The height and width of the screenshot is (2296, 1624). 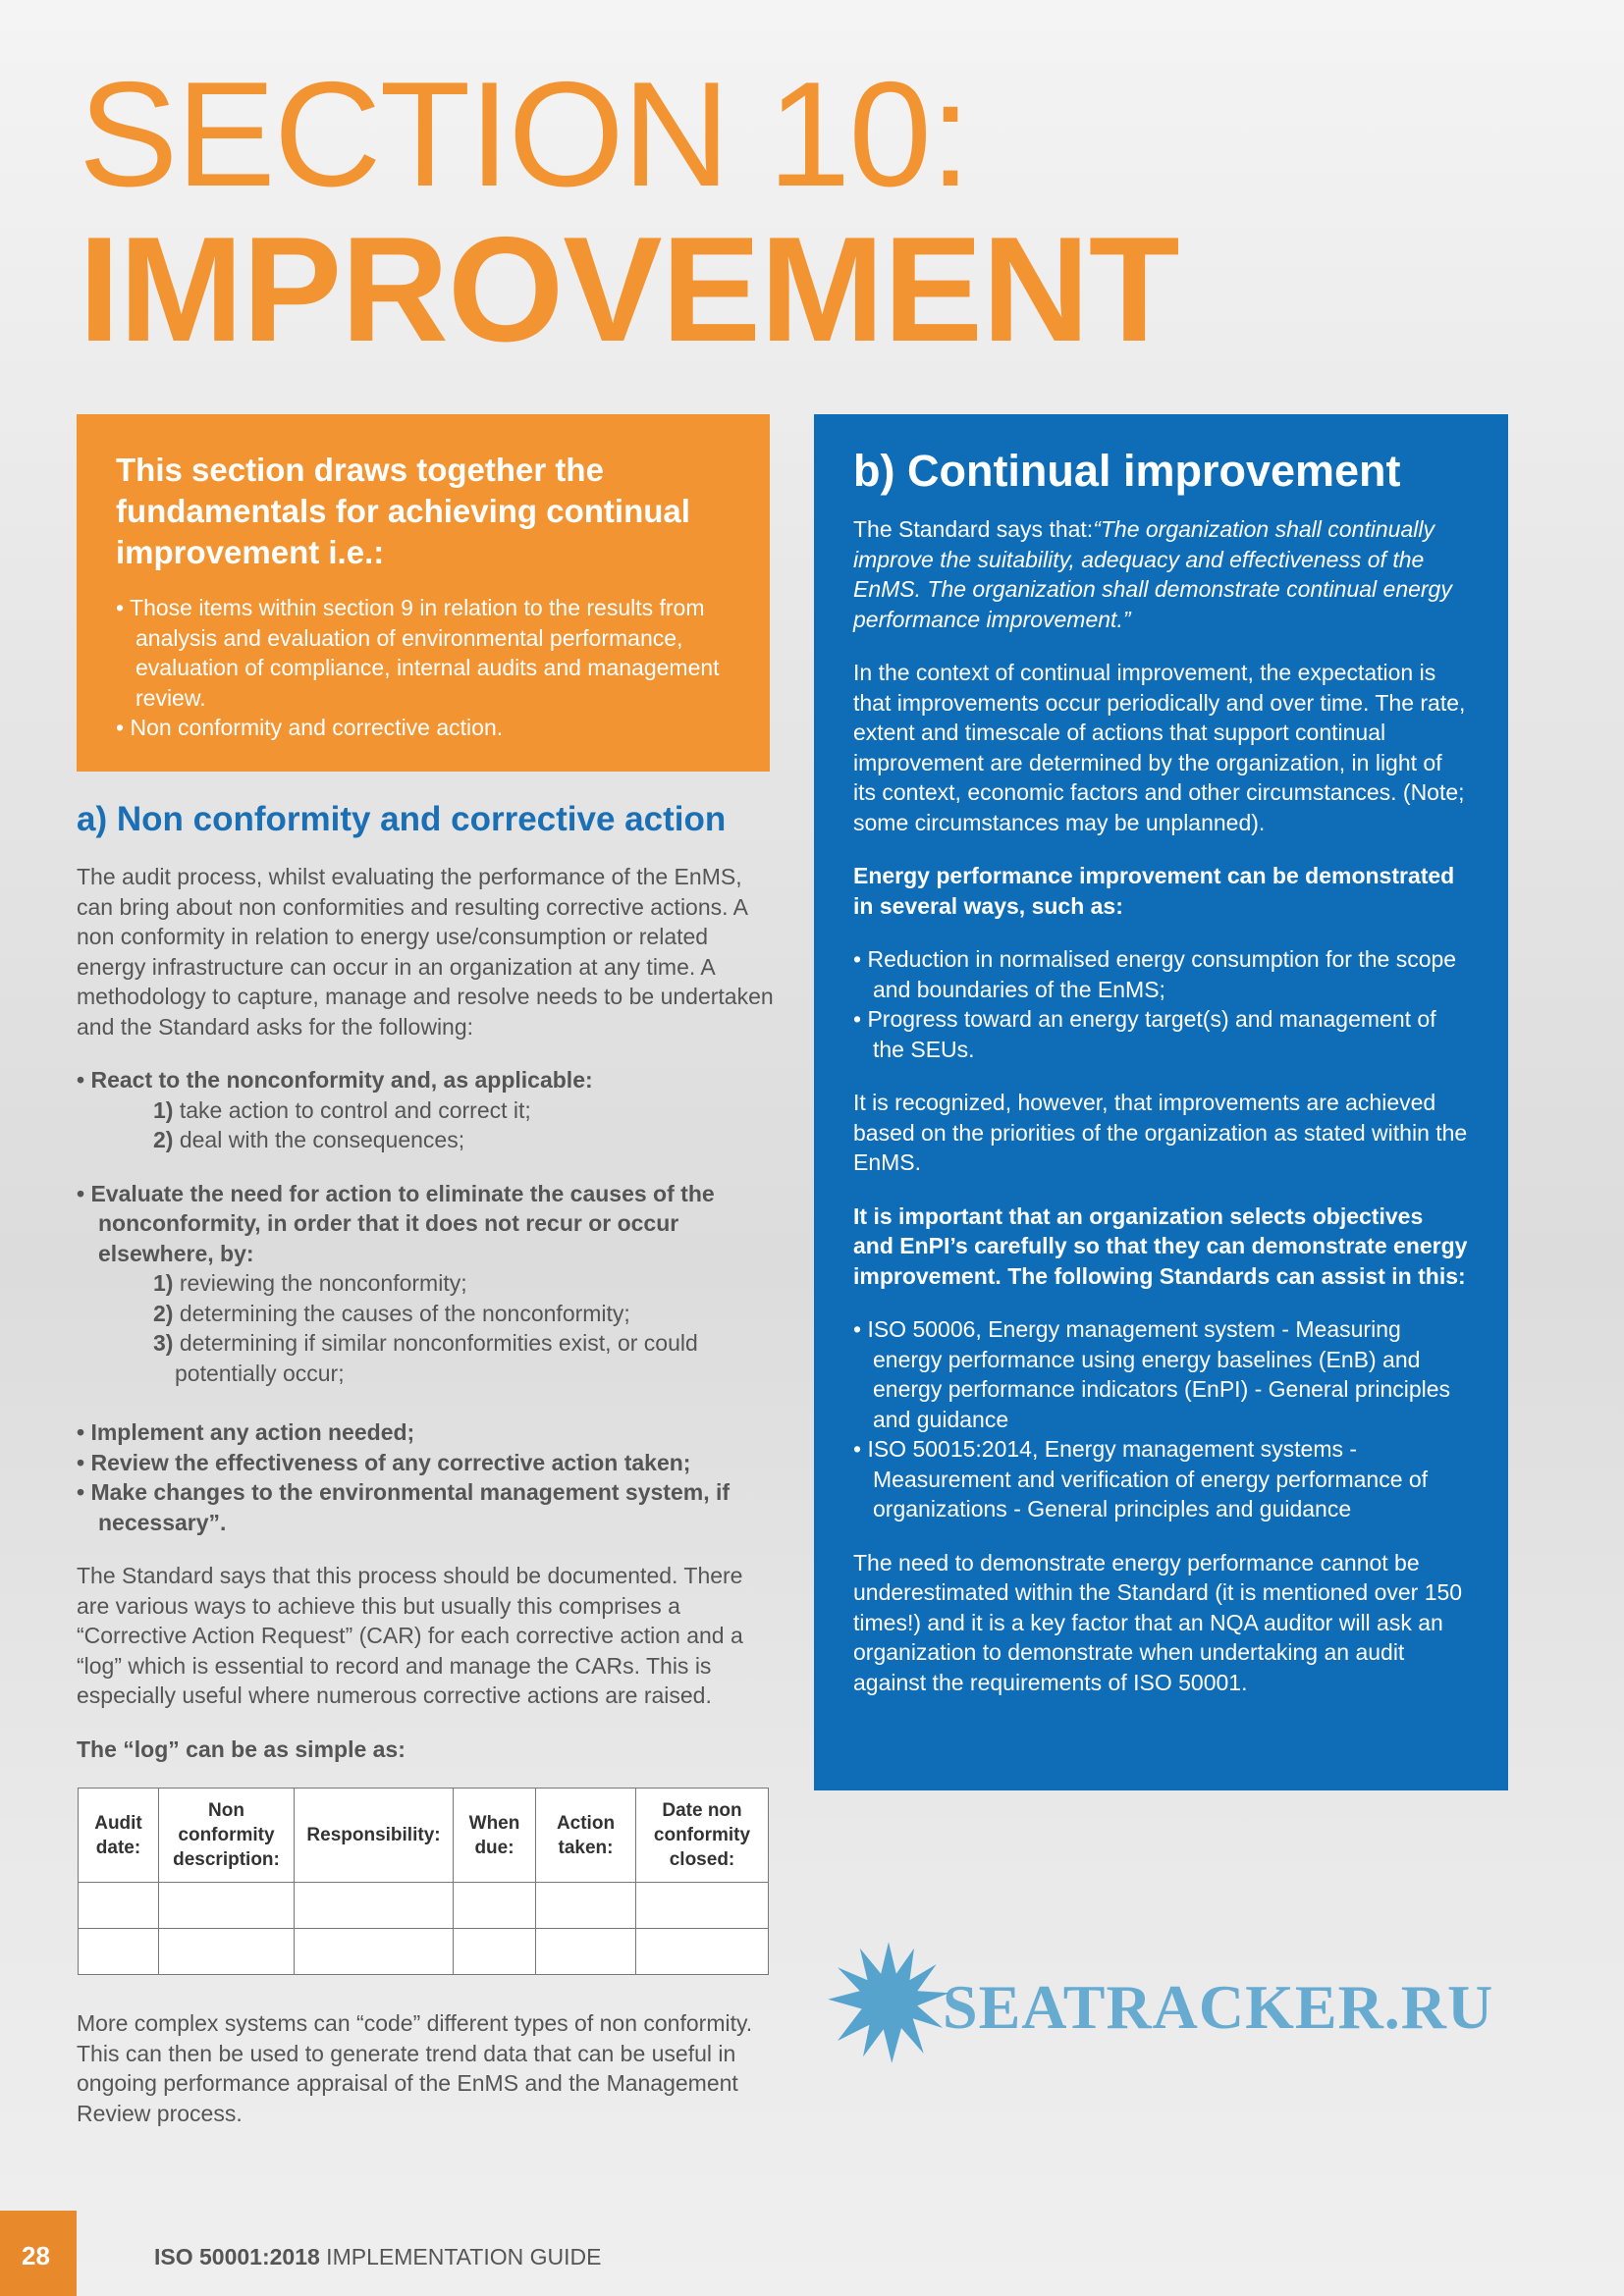 What do you see at coordinates (1218, 2007) in the screenshot?
I see `watermark-logo: SEATRACKER.RU` at bounding box center [1218, 2007].